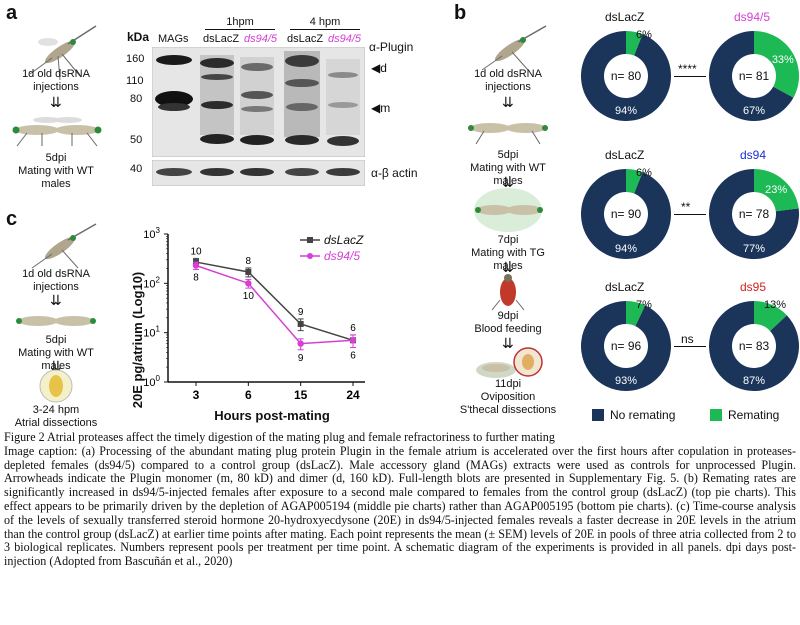 The height and width of the screenshot is (625, 800). Describe the element at coordinates (151, 282) in the screenshot. I see `y-tick-label: 10²` at that location.